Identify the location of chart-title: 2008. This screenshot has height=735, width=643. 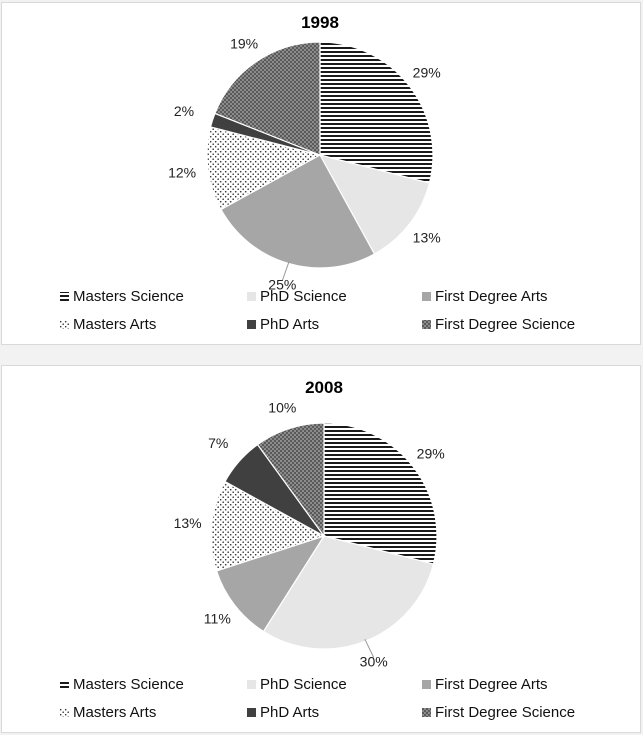
(324, 387).